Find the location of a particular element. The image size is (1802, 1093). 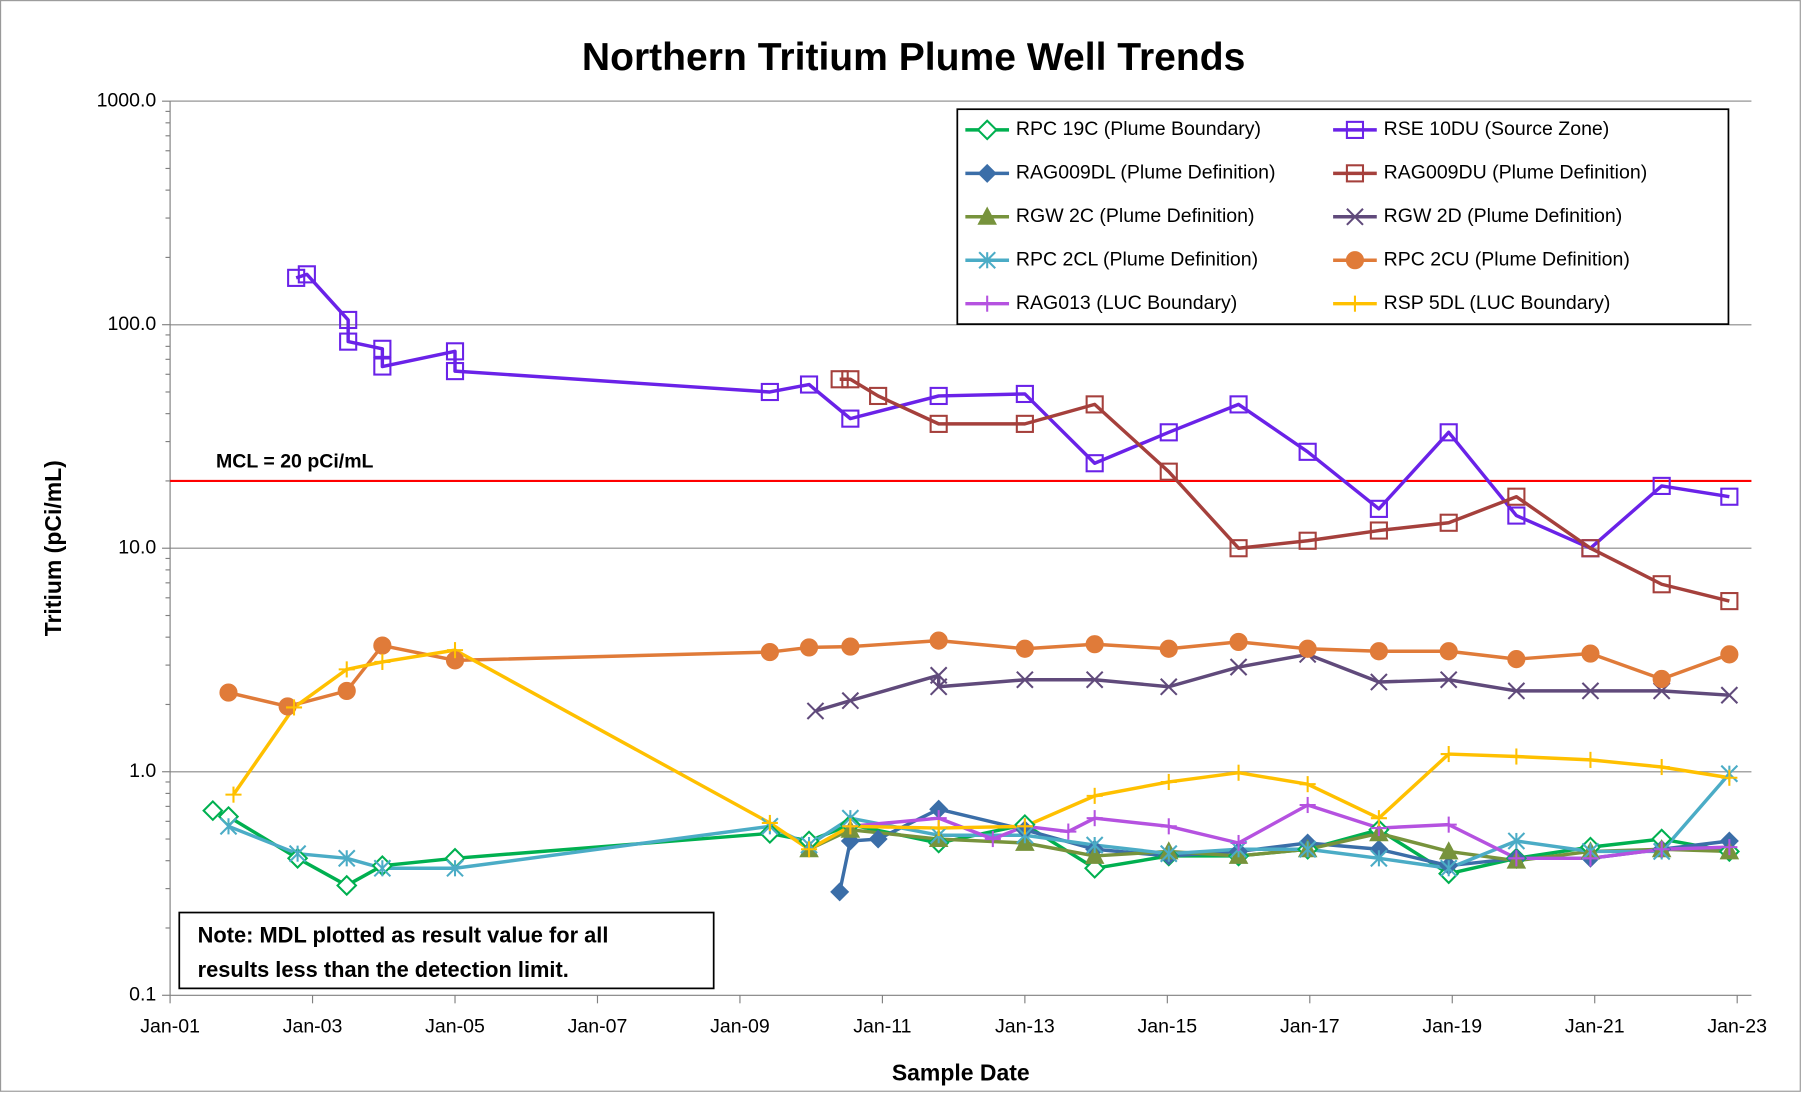

y-tick-label: 0.1 is located at coordinates (142, 994).